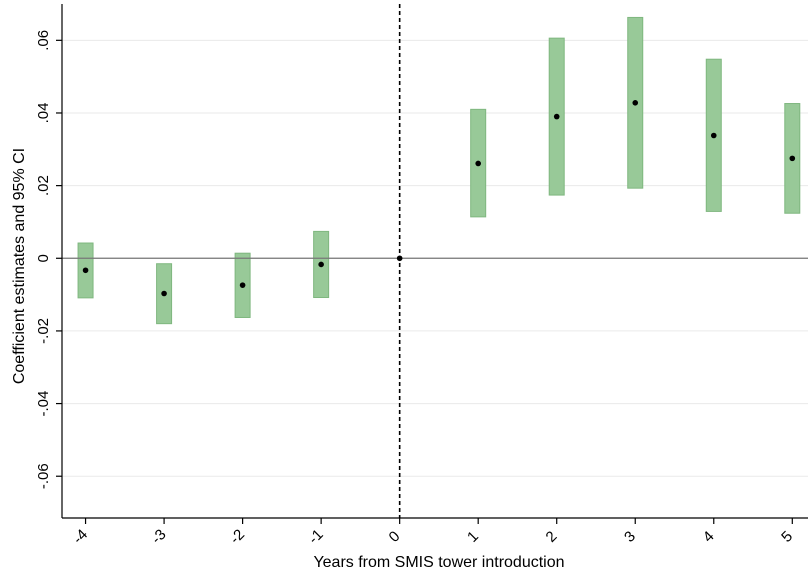 This screenshot has height=574, width=808. What do you see at coordinates (43, 40) in the screenshot?
I see `y-tick-label: .06` at bounding box center [43, 40].